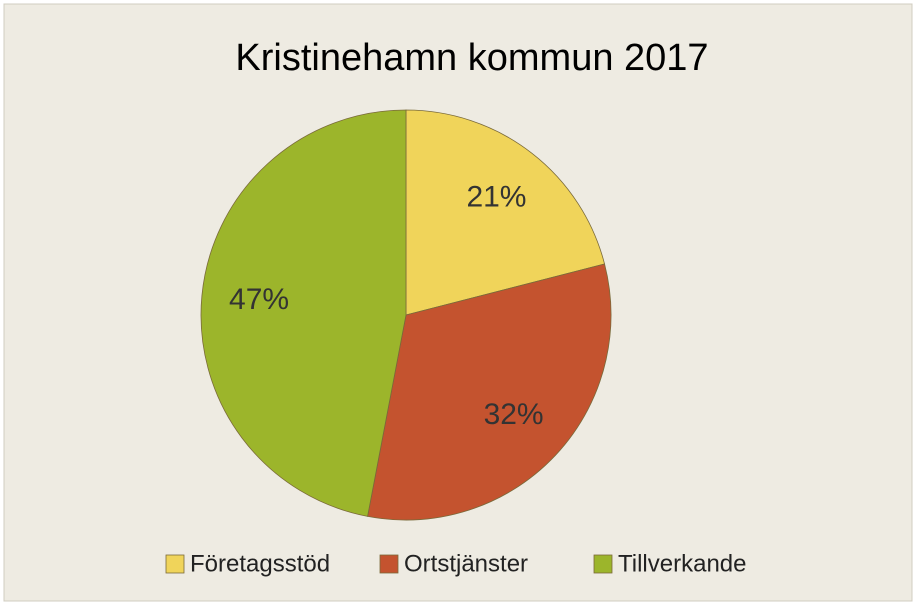 The image size is (916, 605). I want to click on legend-label: Företagsstöd, so click(260, 563).